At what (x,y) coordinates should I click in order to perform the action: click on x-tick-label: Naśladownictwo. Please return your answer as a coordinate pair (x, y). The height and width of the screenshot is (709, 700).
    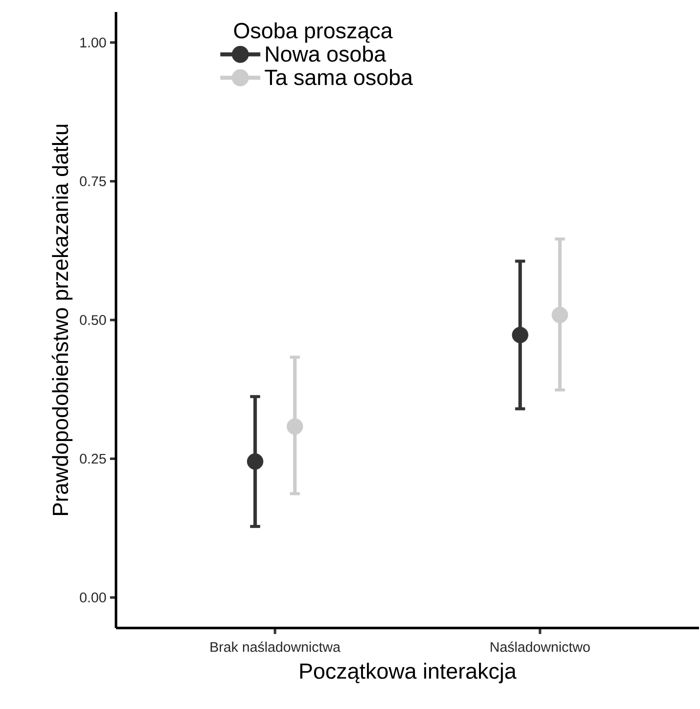
    Looking at the image, I should click on (540, 647).